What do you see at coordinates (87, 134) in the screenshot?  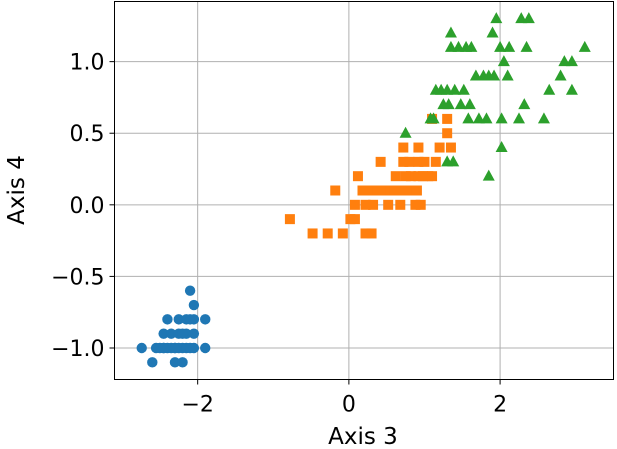 I see `y-tick-label: 0.5` at bounding box center [87, 134].